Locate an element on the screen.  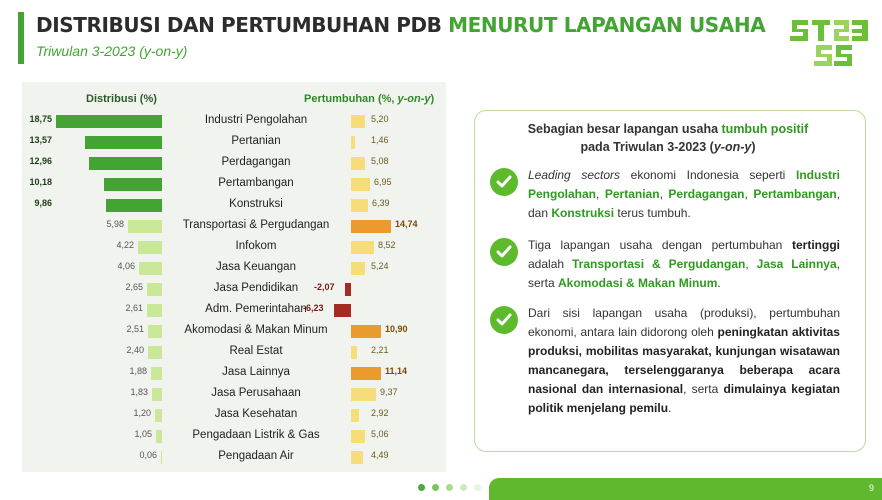
chart-row: 1,05 Pengadaan Listrik & Gas 5,06 is located at coordinates (223, 436).